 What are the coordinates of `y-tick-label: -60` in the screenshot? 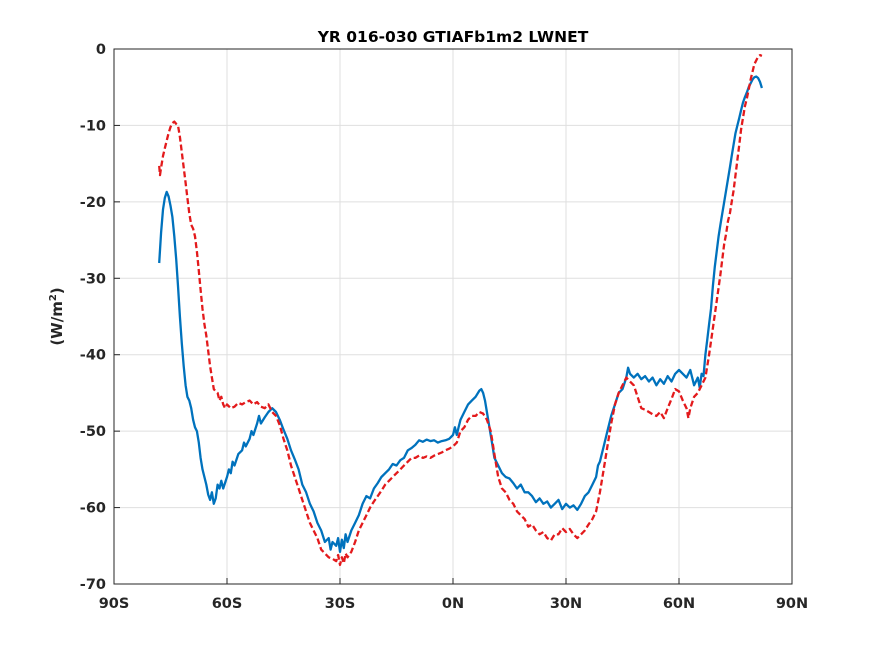 It's located at (93, 509).